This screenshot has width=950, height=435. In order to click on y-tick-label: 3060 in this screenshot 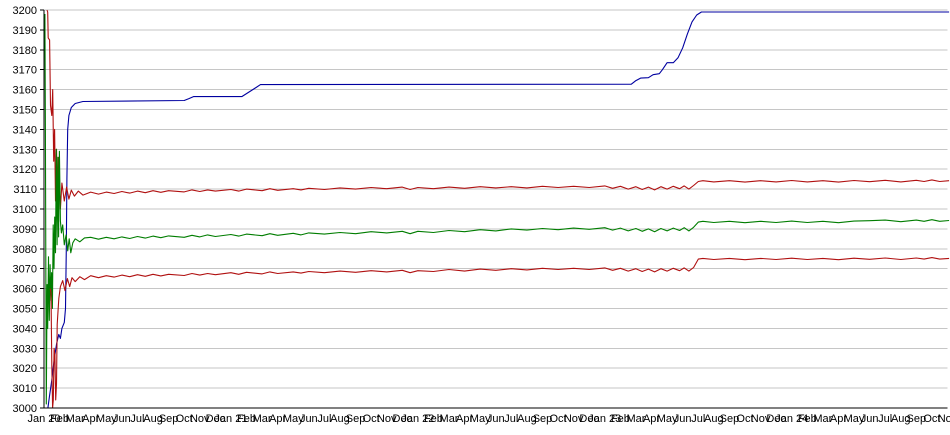, I will do `click(25, 290)`.